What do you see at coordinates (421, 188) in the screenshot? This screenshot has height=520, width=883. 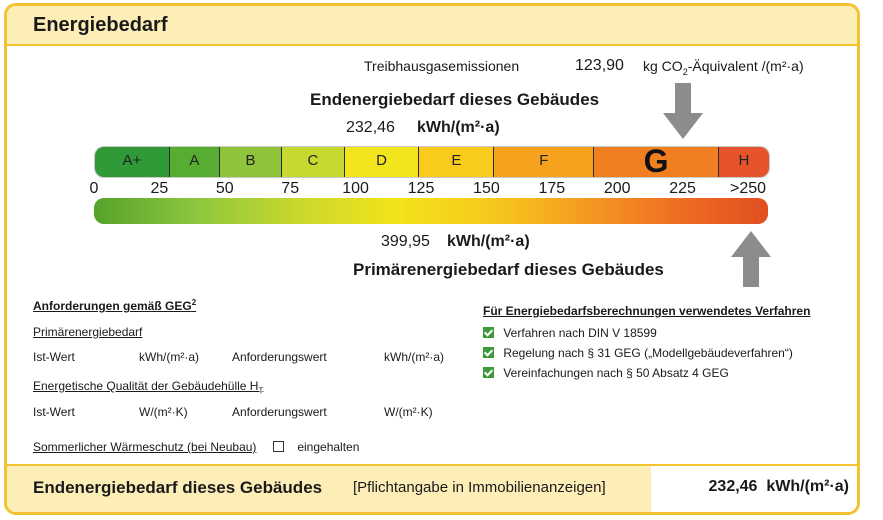 I see `scale-tick-label: 125` at bounding box center [421, 188].